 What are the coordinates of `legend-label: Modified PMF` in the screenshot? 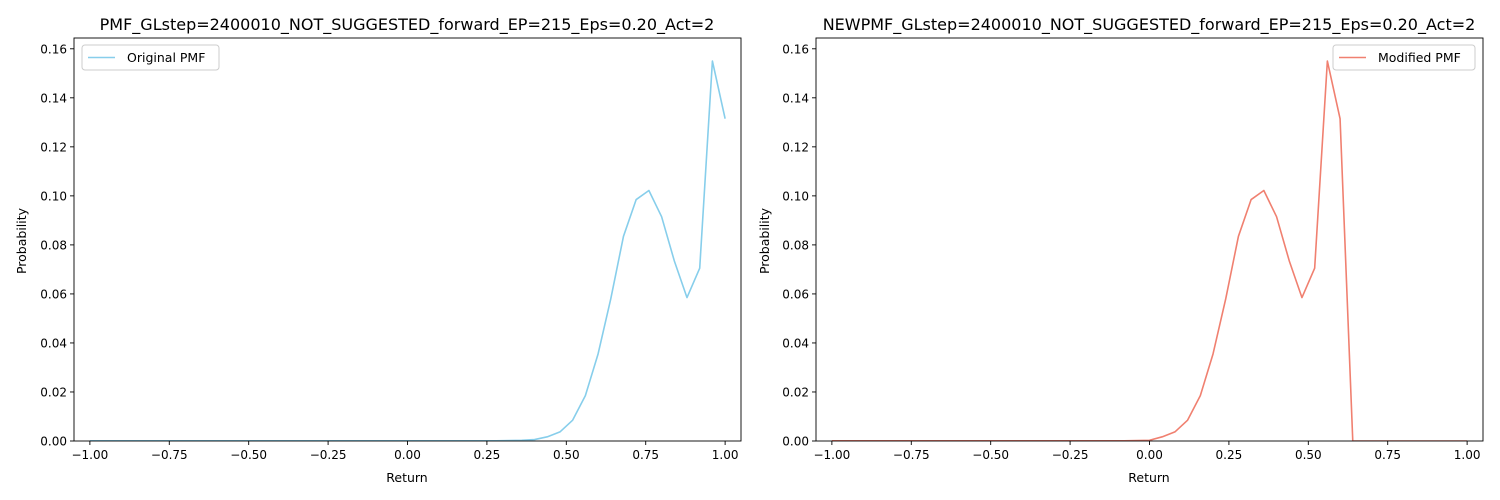 It's located at (1419, 57).